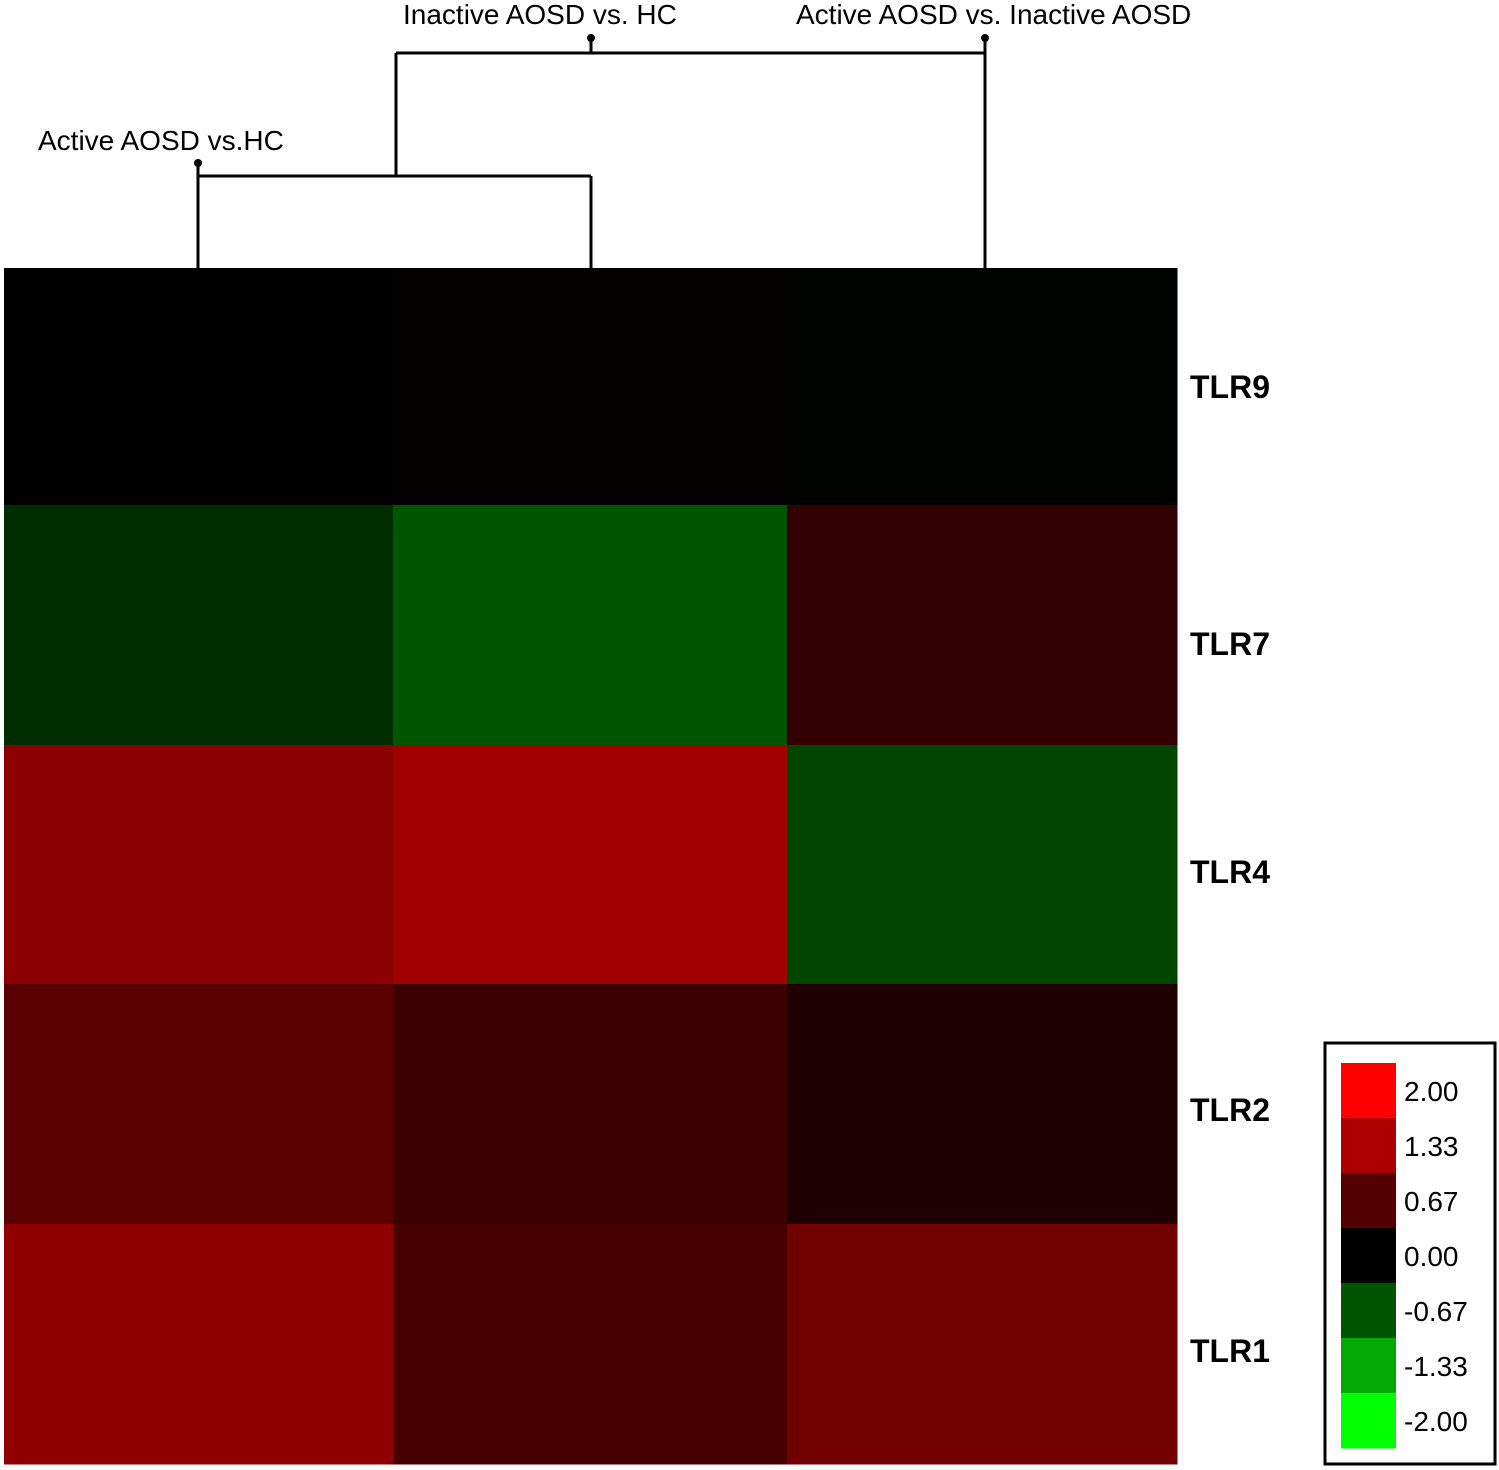  I want to click on column-label: Inactive AOSD vs. HC, so click(540, 15).